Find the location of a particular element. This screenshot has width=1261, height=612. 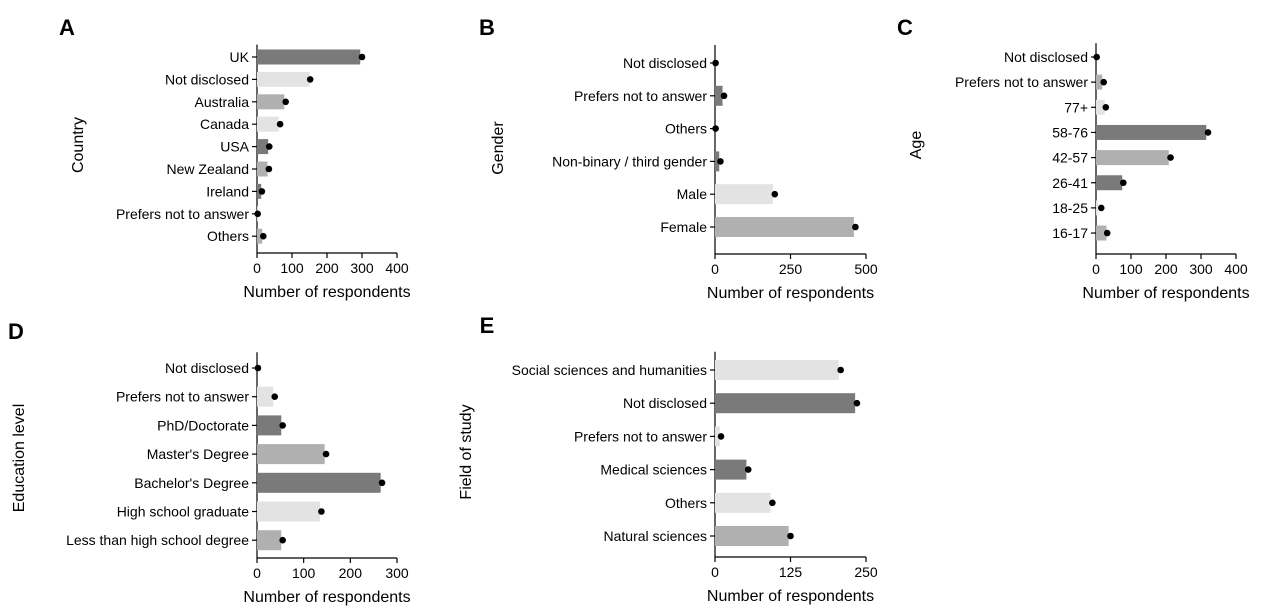

panel-c-x-tick-label: 100 is located at coordinates (1131, 269).